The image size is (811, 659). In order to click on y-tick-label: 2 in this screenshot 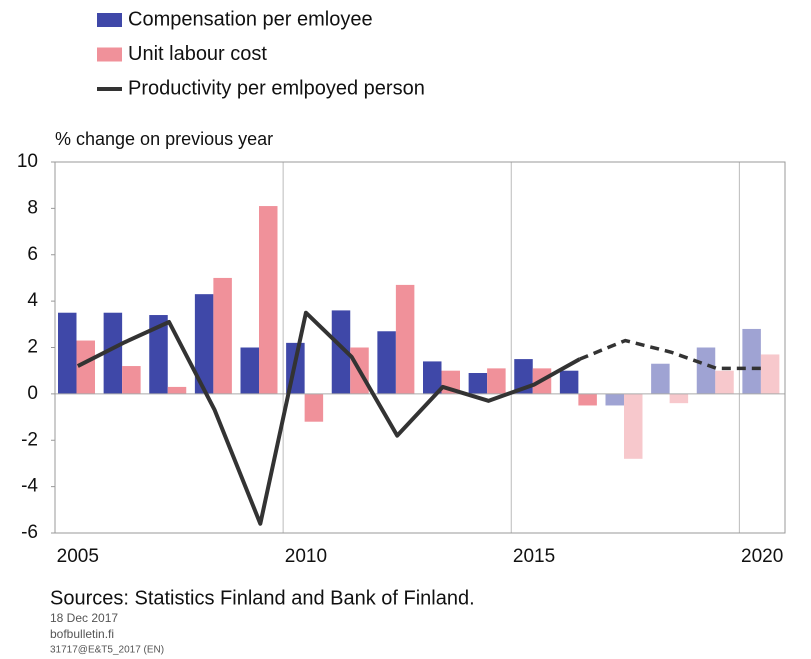, I will do `click(32, 347)`.